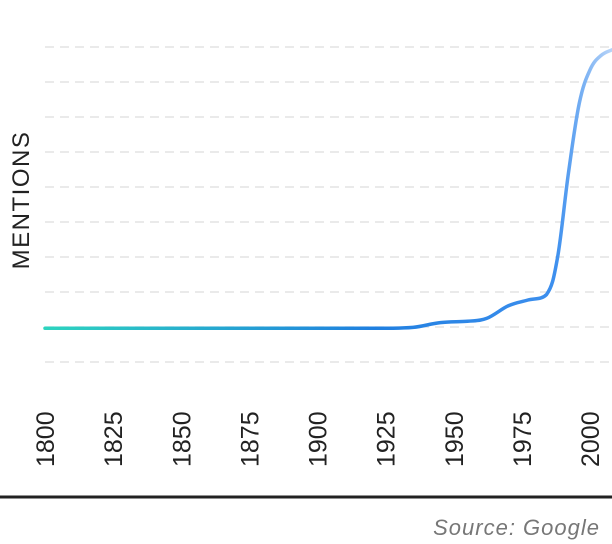 Image resolution: width=612 pixels, height=544 pixels. Describe the element at coordinates (523, 439) in the screenshot. I see `x-tick-label: 1975` at that location.